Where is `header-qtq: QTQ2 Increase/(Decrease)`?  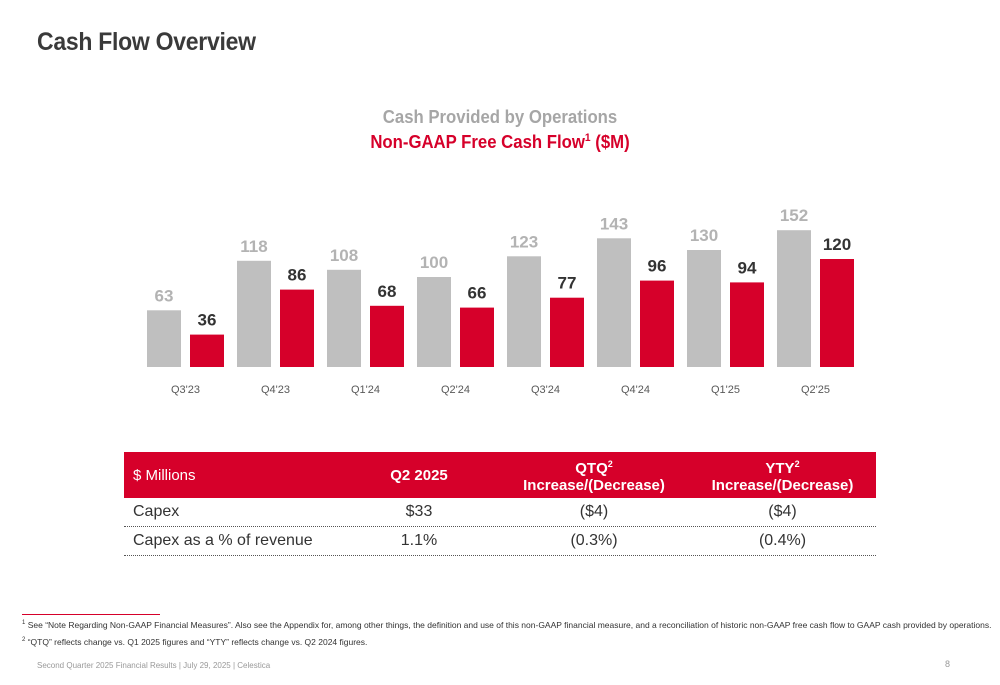
header-qtq: QTQ2 Increase/(Decrease) is located at coordinates (594, 475).